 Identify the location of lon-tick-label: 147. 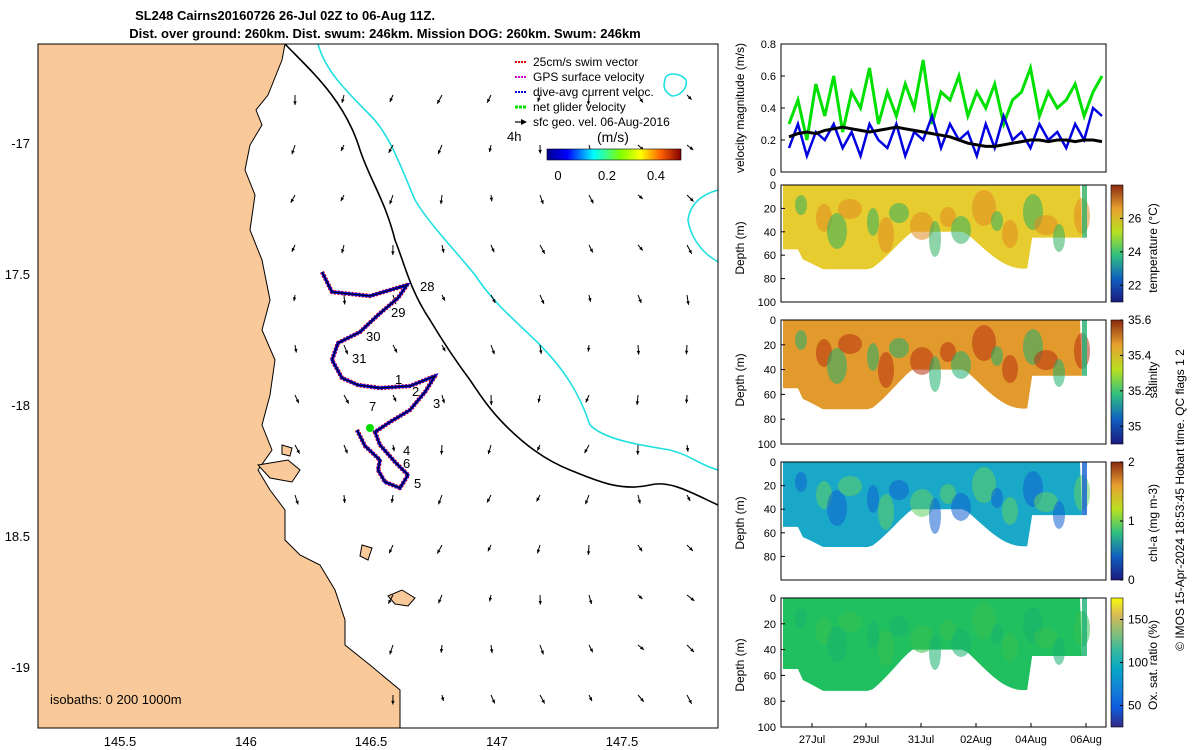
(497, 741).